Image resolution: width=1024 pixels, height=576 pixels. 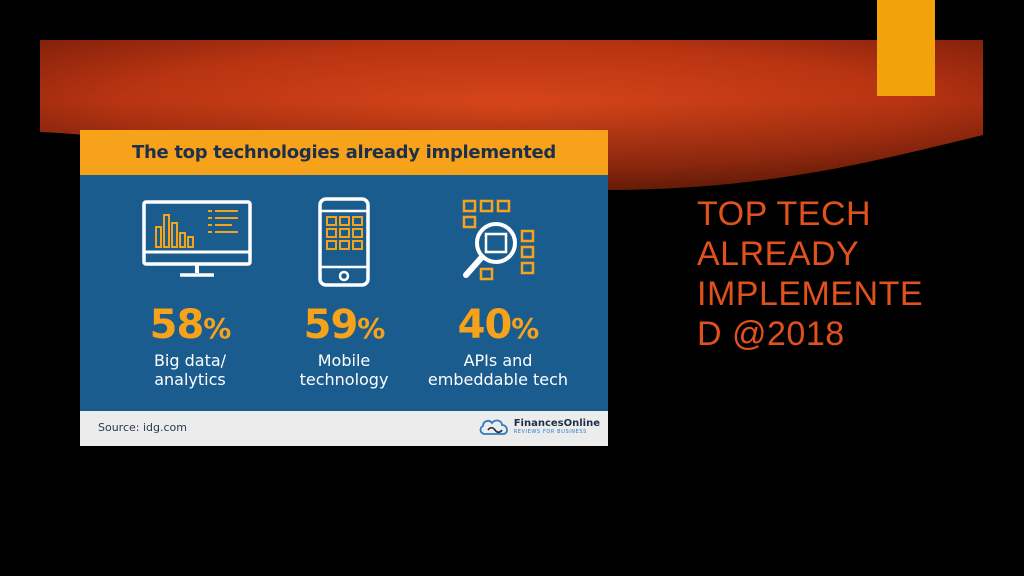 I want to click on brand-tagline: REVIEWS FOR BUSINESS, so click(x=557, y=432).